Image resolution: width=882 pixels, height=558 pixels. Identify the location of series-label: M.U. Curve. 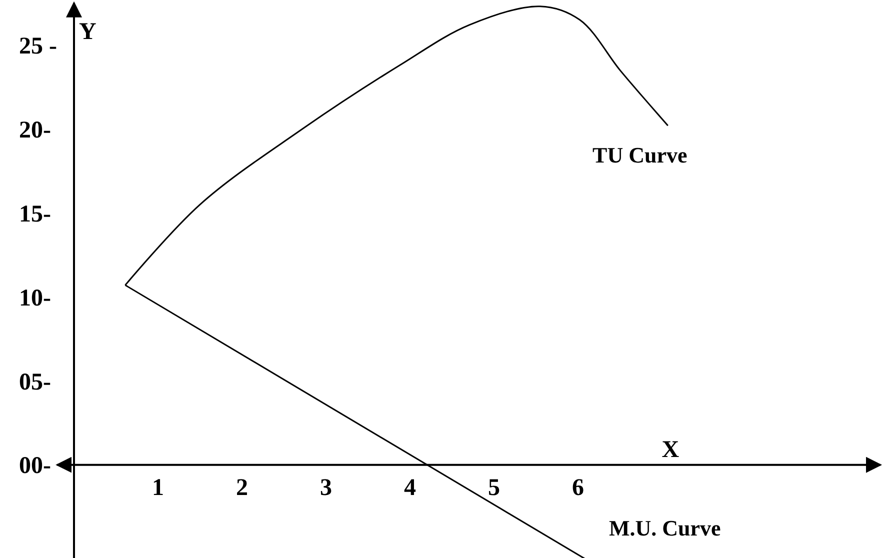
(665, 528).